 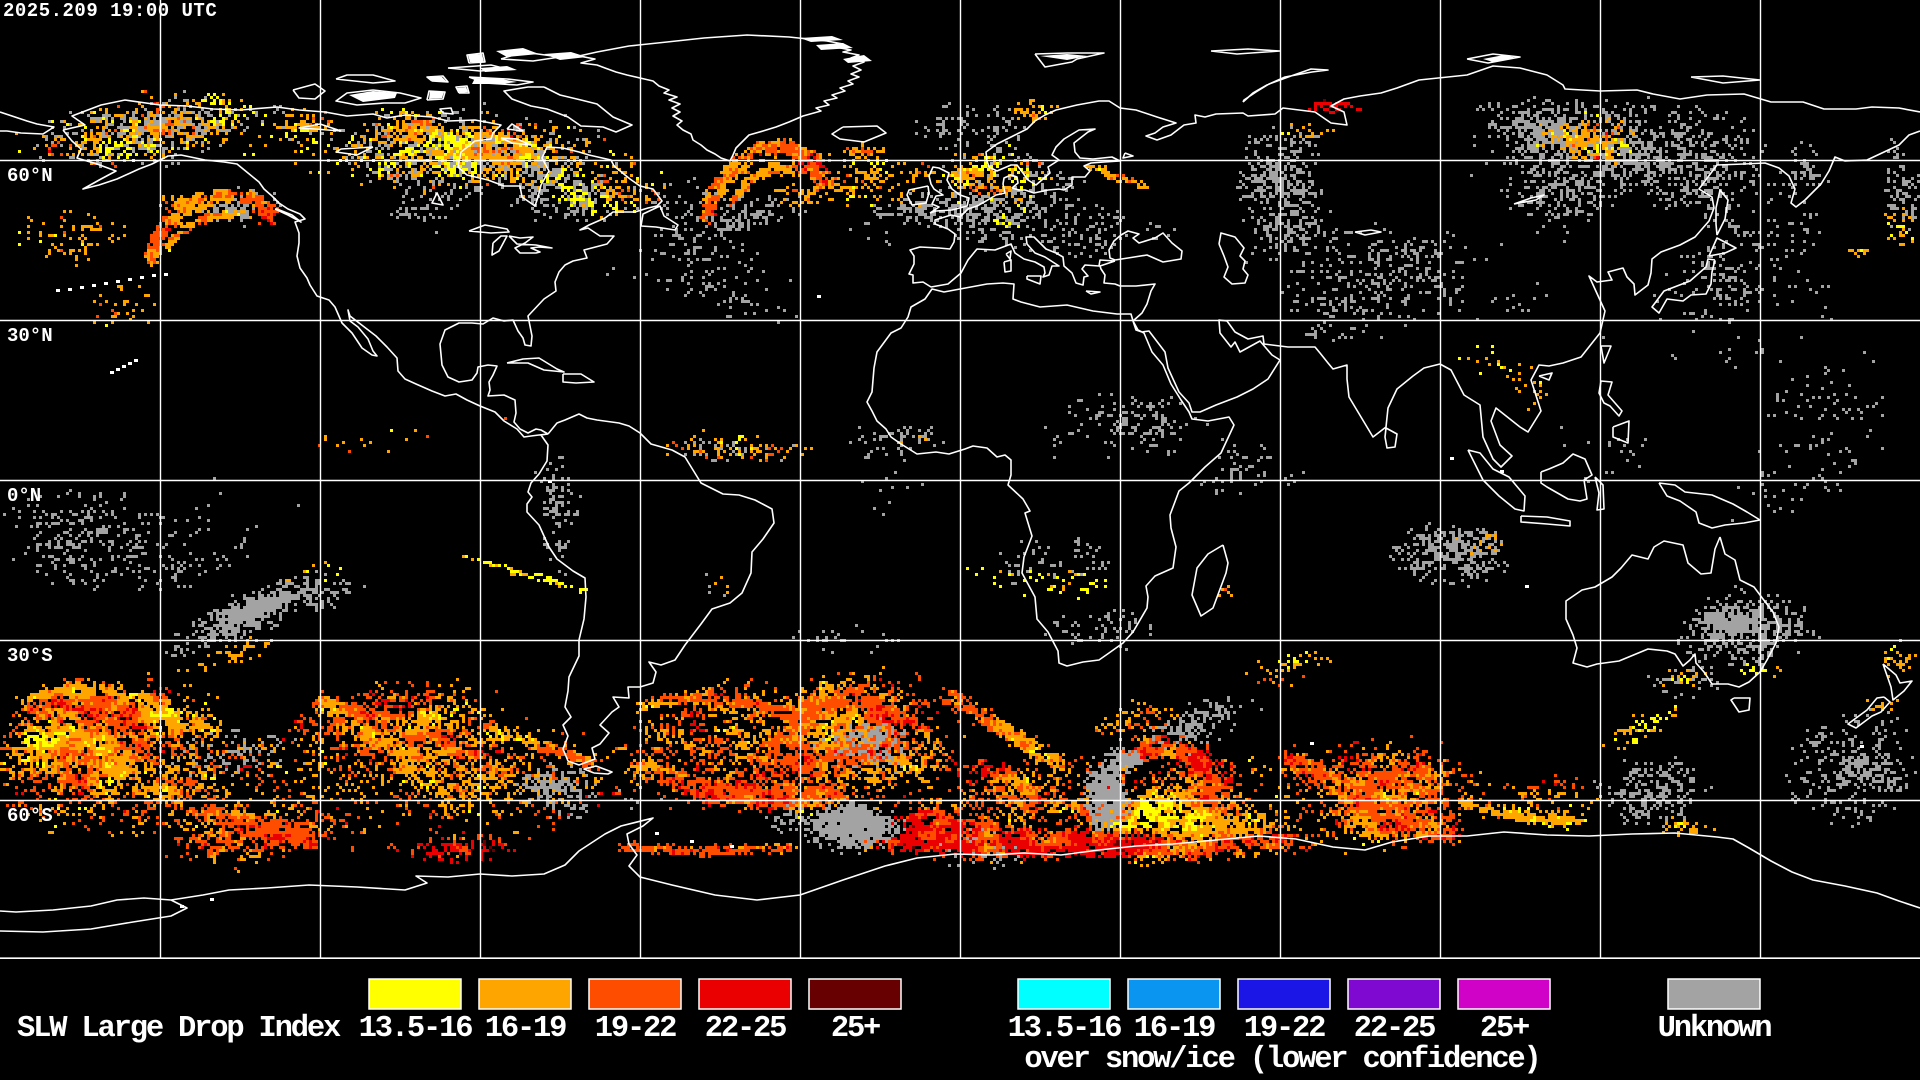 I want to click on svg-text: SLW Large Drop Index, so click(x=179, y=1029).